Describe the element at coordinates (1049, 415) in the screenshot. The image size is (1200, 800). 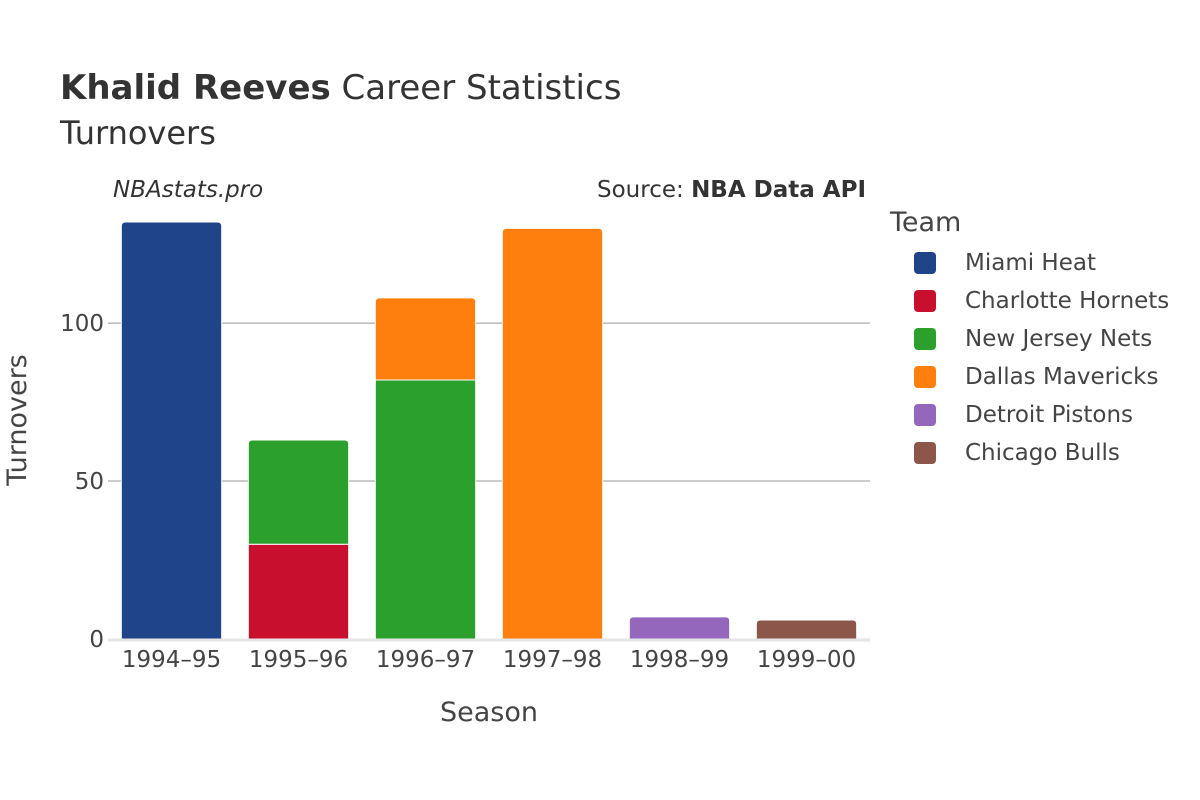
I see `legend-label-detroit-pistons: Detroit Pistons` at that location.